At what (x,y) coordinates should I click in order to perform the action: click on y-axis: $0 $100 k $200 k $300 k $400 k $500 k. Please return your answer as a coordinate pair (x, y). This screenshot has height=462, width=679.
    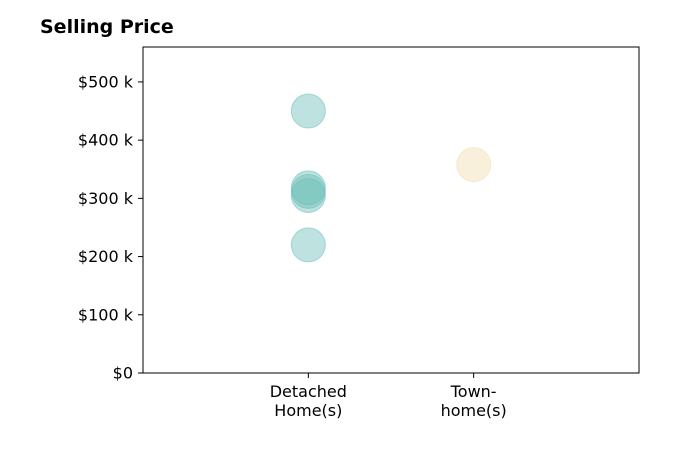
    Looking at the image, I should click on (110, 227).